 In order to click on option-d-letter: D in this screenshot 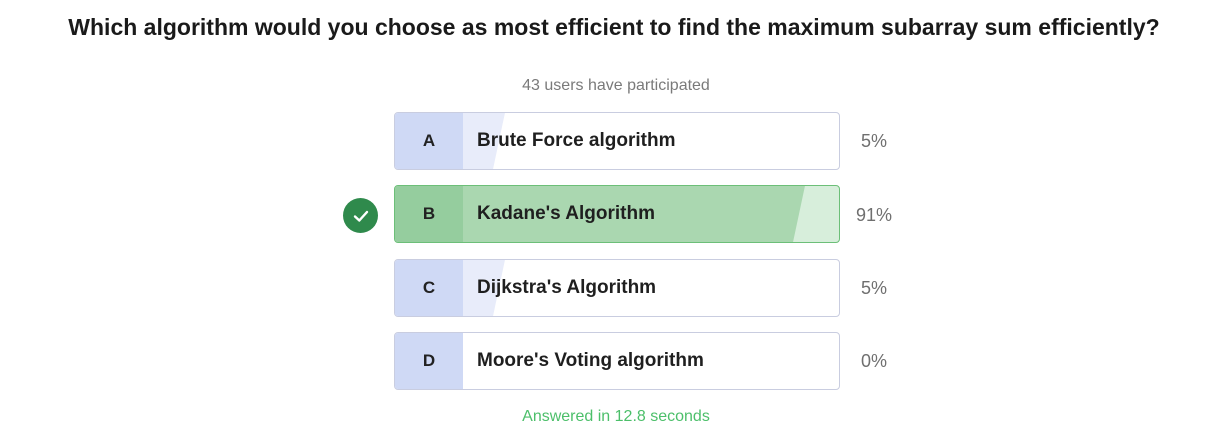, I will do `click(429, 361)`.